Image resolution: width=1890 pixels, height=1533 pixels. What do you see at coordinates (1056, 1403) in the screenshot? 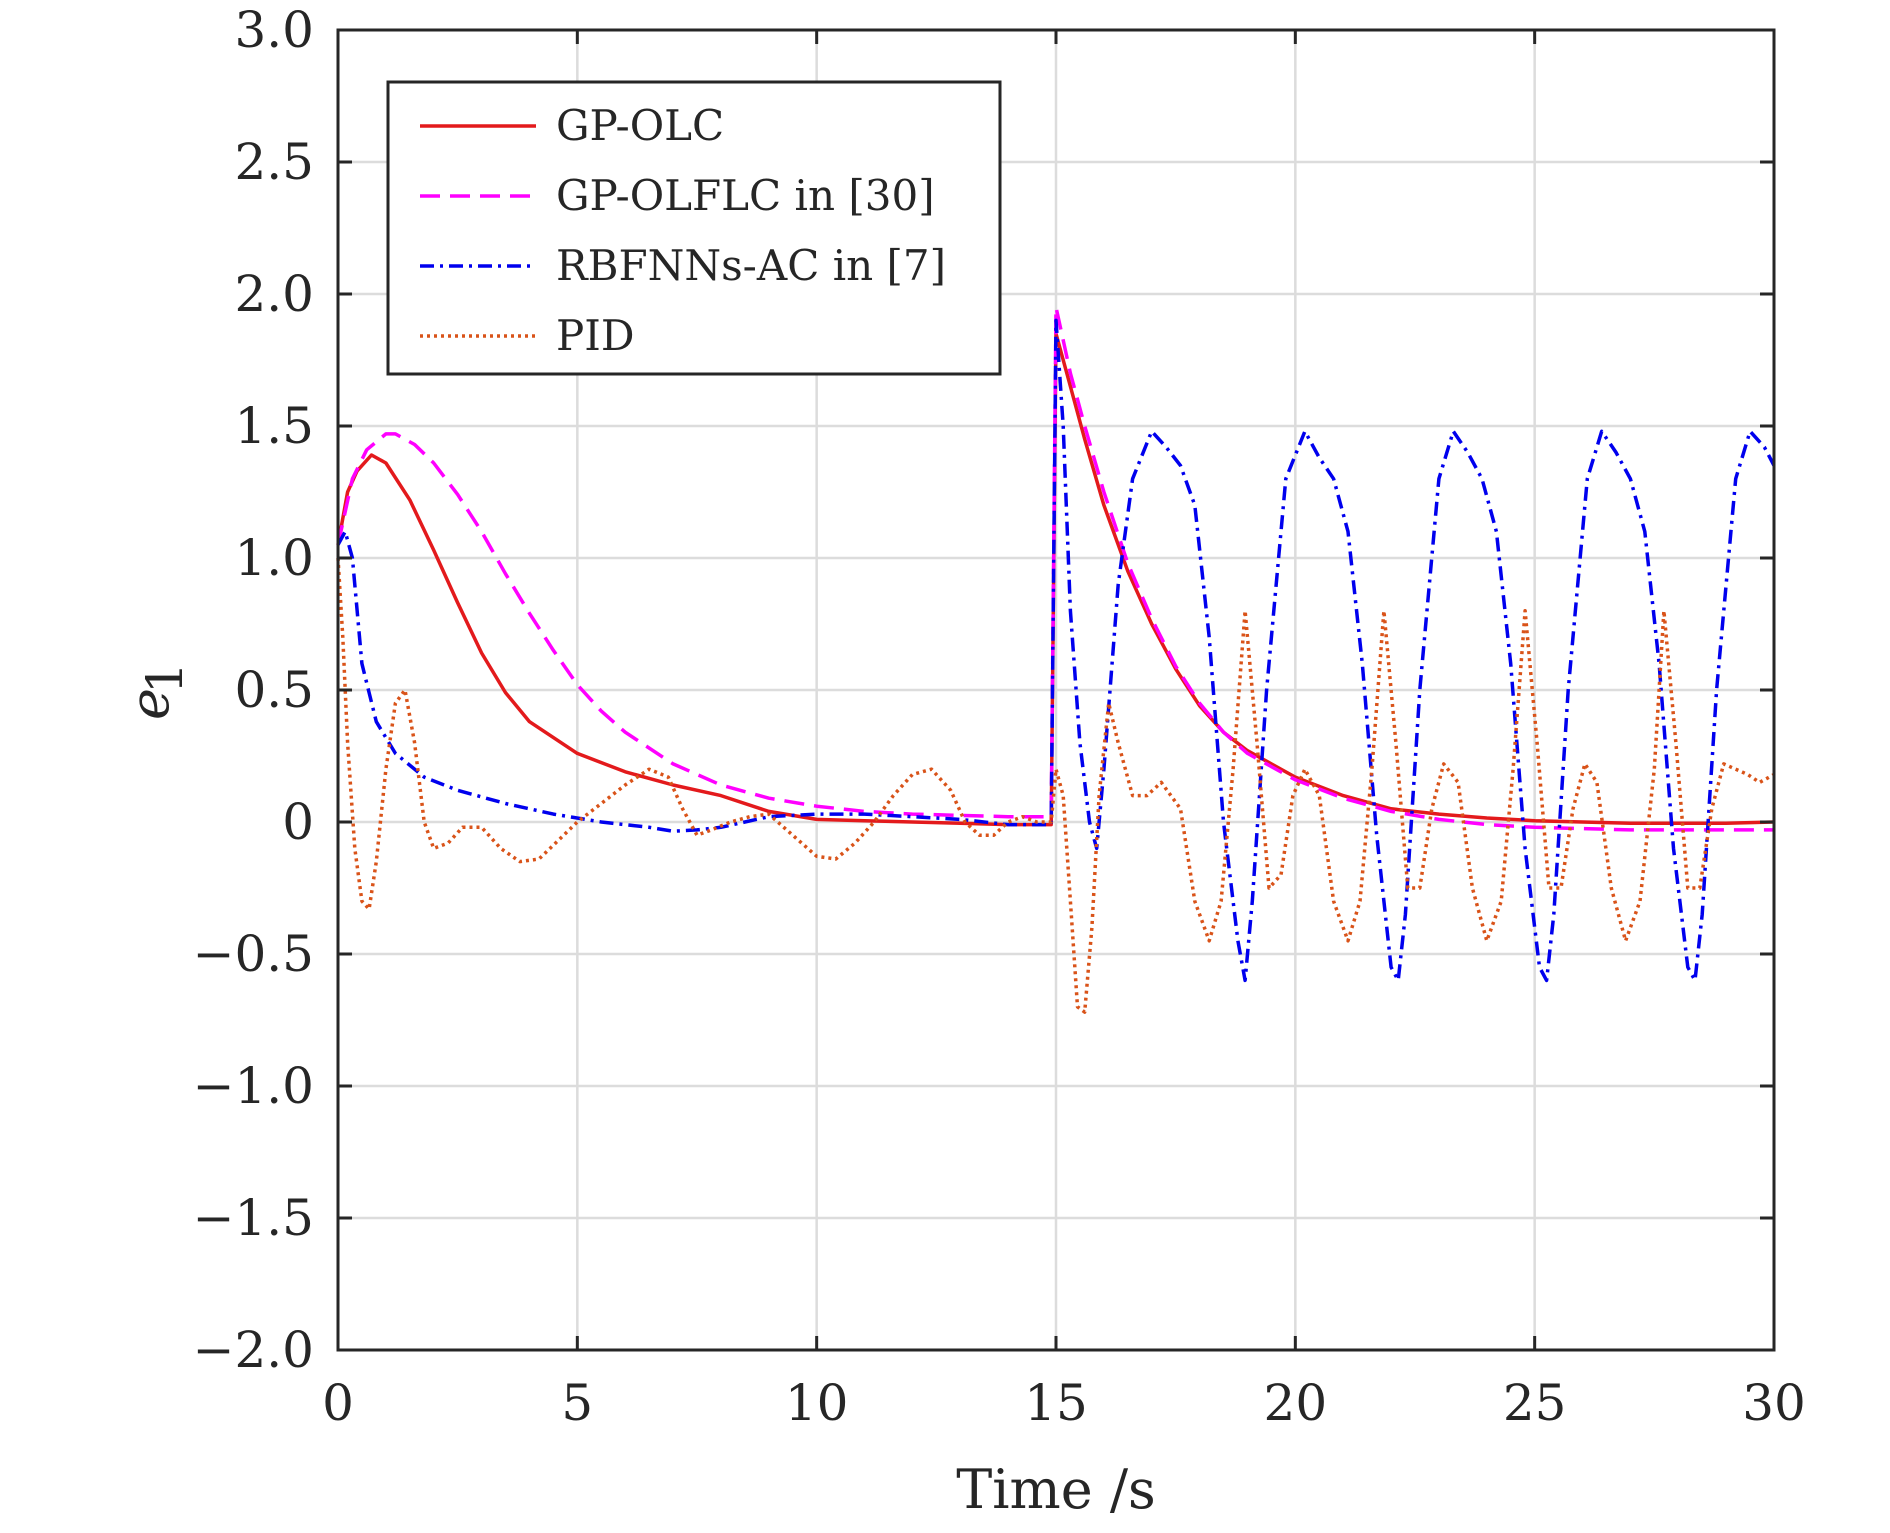
I see `x-tick-label: 15` at bounding box center [1056, 1403].